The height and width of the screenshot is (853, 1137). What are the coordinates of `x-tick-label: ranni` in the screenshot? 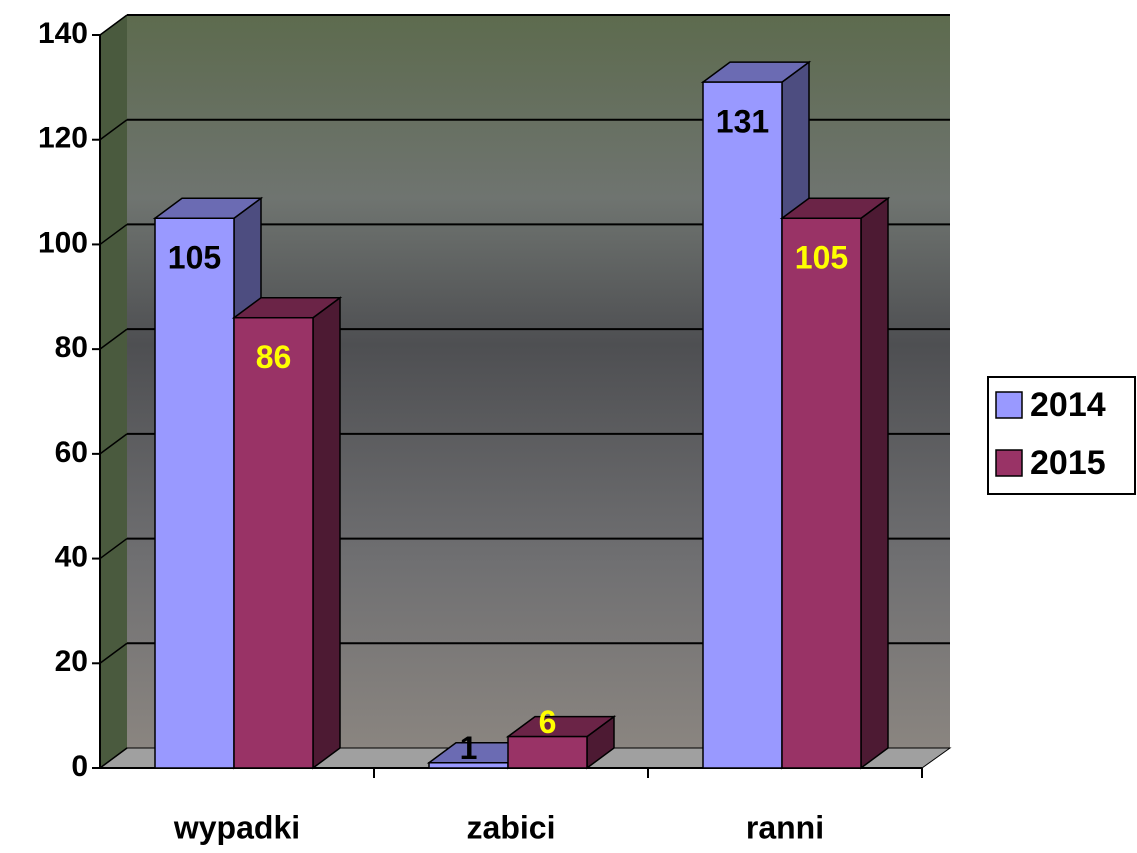 It's located at (785, 827).